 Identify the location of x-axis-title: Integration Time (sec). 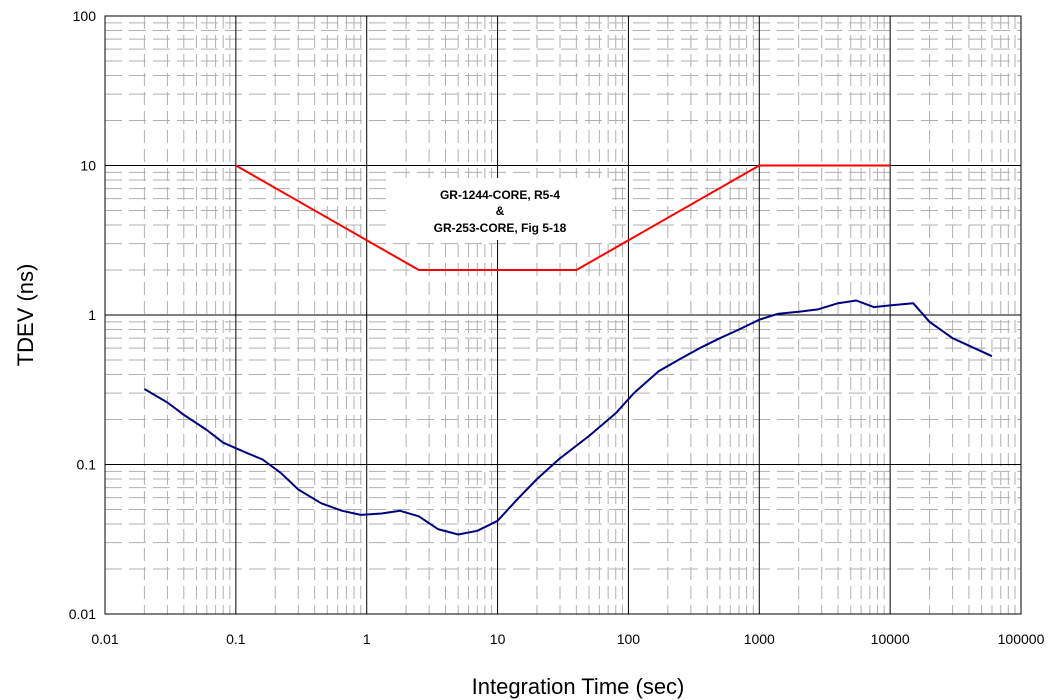
(578, 686).